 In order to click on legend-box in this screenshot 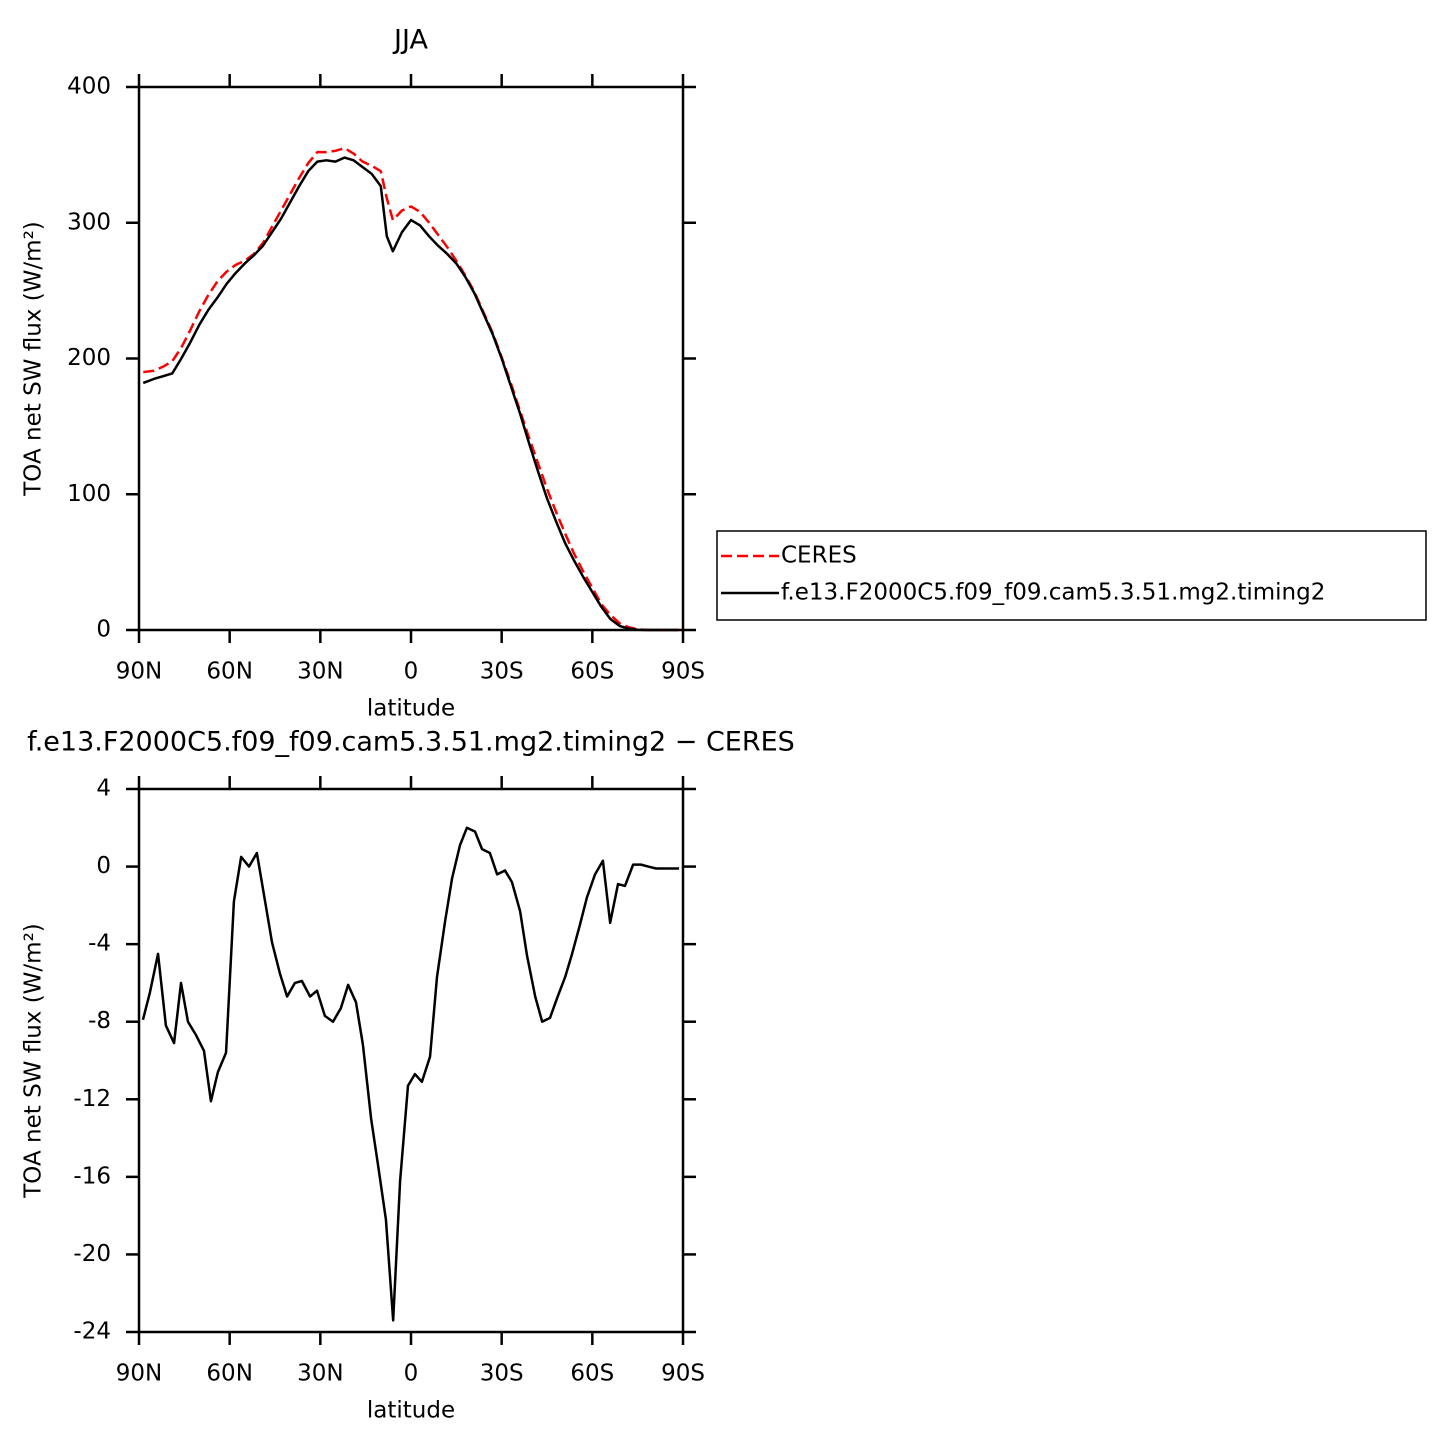, I will do `click(1071, 575)`.